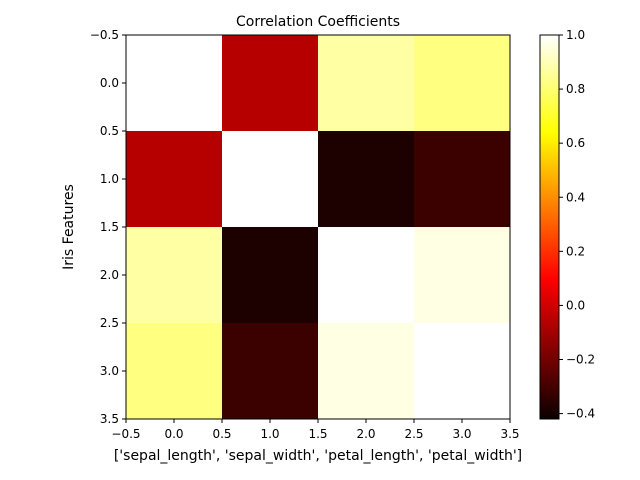 The width and height of the screenshot is (640, 480). What do you see at coordinates (575, 89) in the screenshot?
I see `colorbar-tick-label: 0.8` at bounding box center [575, 89].